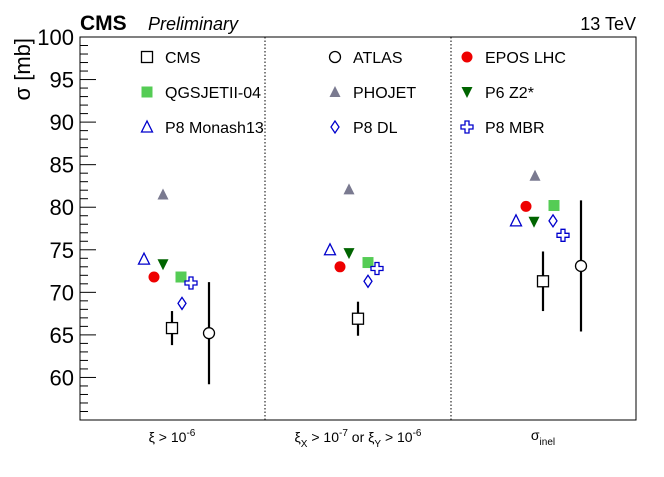  Describe the element at coordinates (172, 436) in the screenshot. I see `category-label-1: ξ > 10-6` at that location.